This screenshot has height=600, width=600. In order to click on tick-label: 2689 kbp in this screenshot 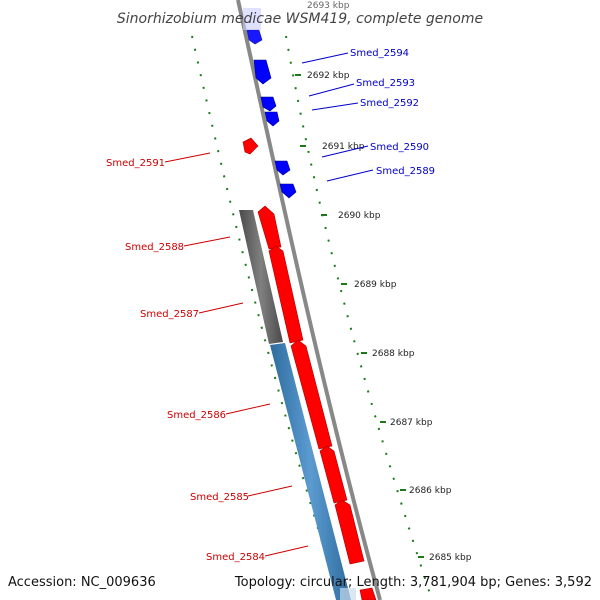, I will do `click(375, 285)`.